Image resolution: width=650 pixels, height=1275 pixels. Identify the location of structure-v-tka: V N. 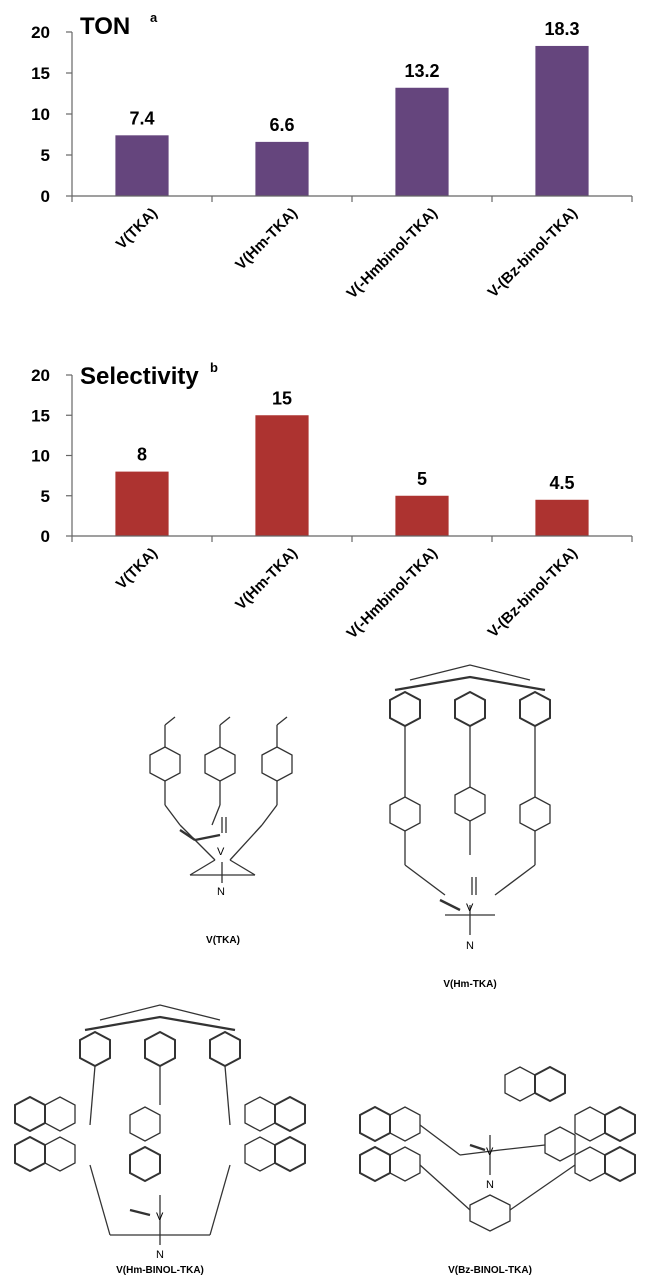
(221, 807).